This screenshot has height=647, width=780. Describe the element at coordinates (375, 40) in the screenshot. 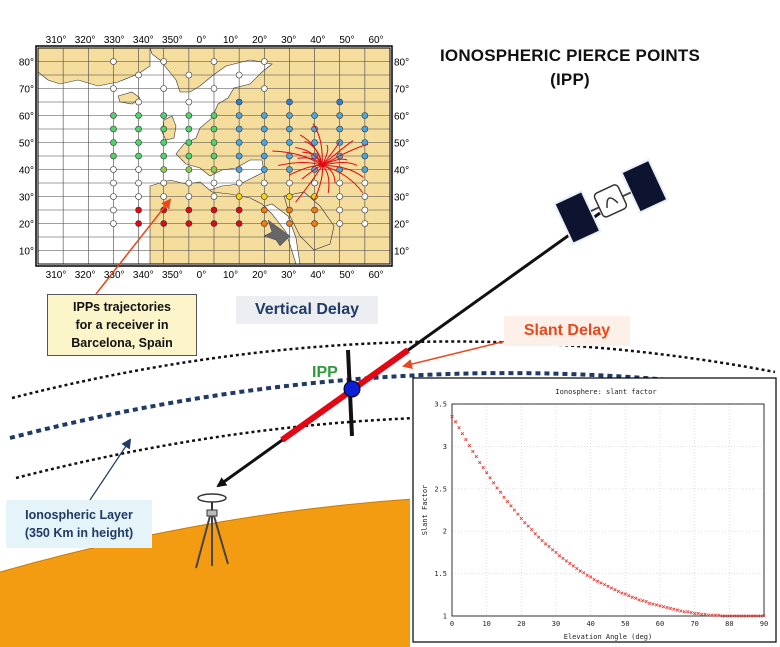

I see `map-top-tick: 60°` at that location.